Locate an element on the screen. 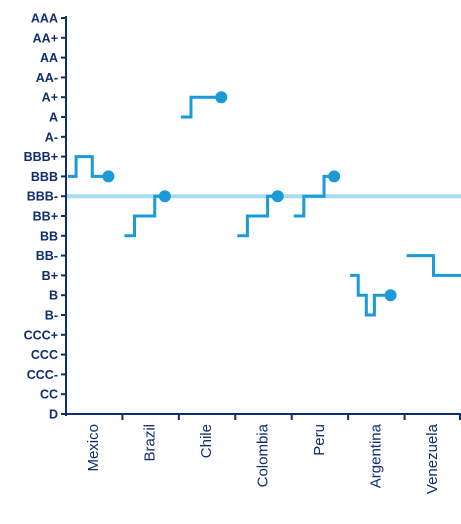 The image size is (461, 524). y-tick-label: AA+ is located at coordinates (45, 38).